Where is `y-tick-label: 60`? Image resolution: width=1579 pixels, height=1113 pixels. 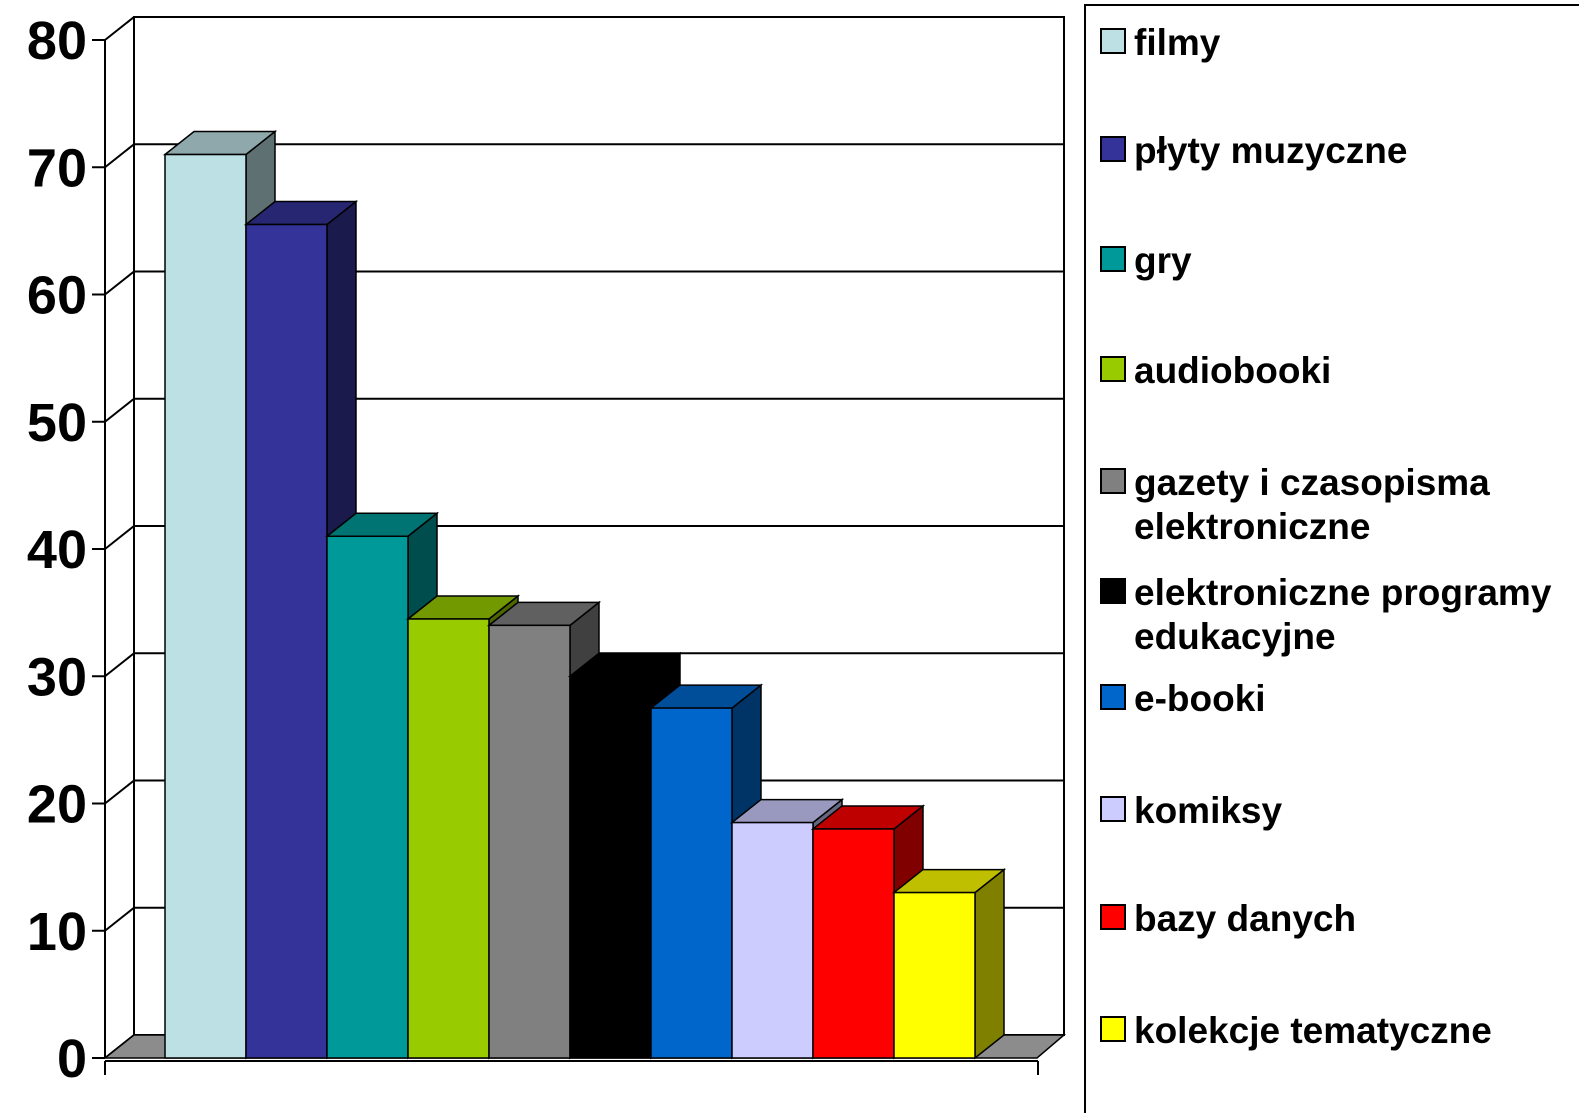 y-tick-label: 60 is located at coordinates (57, 296).